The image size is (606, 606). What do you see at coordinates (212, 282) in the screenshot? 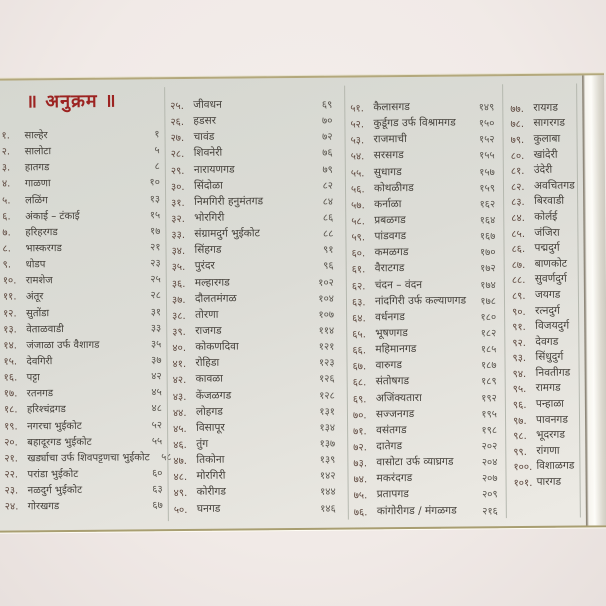
I see `fort-name: मल्हारगड` at bounding box center [212, 282].